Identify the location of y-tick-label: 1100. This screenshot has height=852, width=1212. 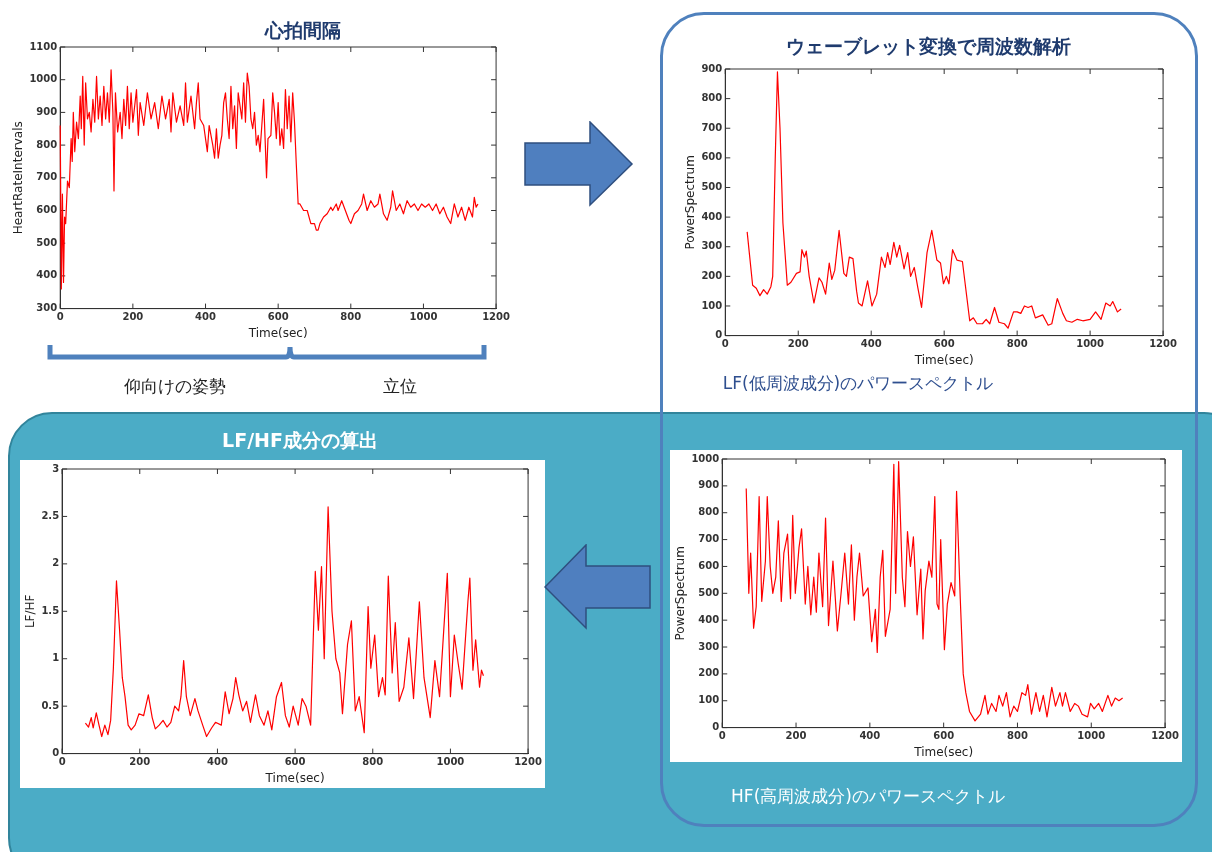
(43, 46).